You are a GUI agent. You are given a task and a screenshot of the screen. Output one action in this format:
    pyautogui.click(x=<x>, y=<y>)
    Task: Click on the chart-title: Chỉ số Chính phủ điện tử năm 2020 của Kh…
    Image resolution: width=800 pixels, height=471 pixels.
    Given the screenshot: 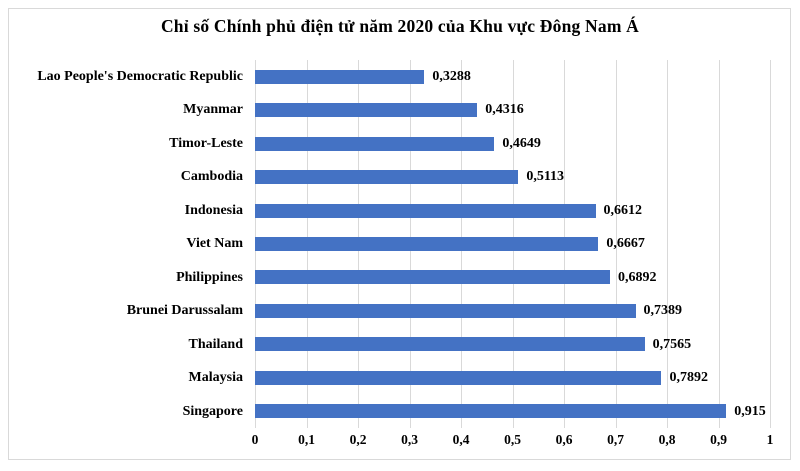 What is the action you would take?
    pyautogui.click(x=400, y=26)
    